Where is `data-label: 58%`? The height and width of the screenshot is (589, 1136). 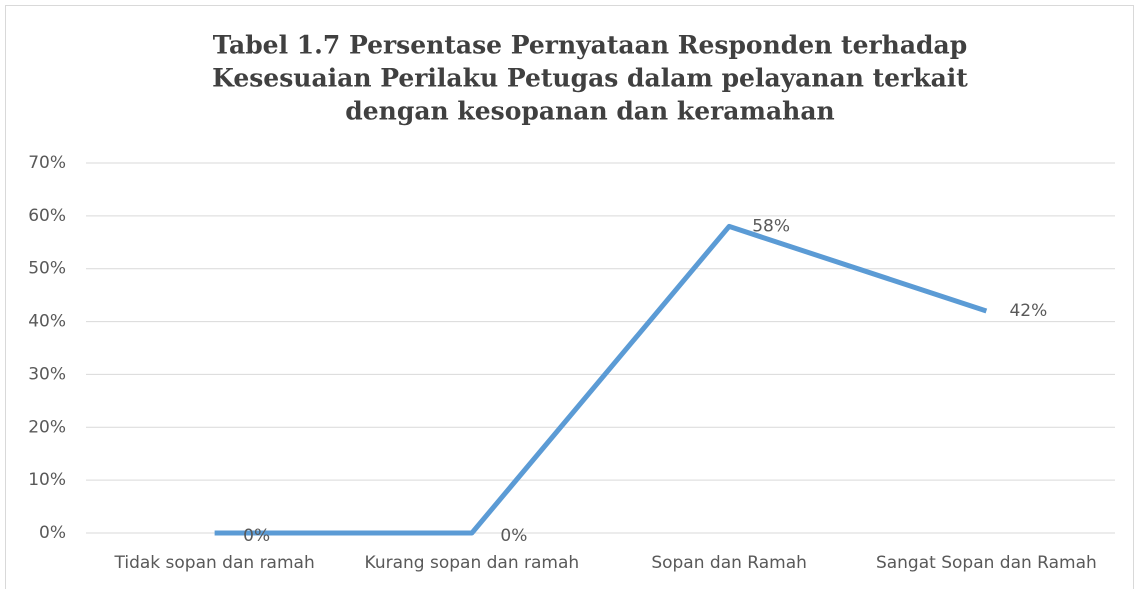
data-label: 58% is located at coordinates (771, 226).